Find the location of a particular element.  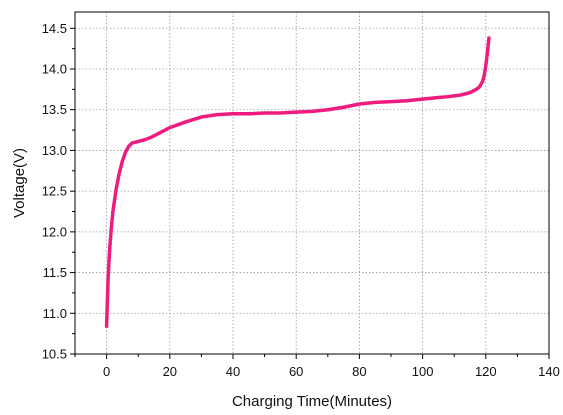

x-tick-label: 80 is located at coordinates (359, 371).